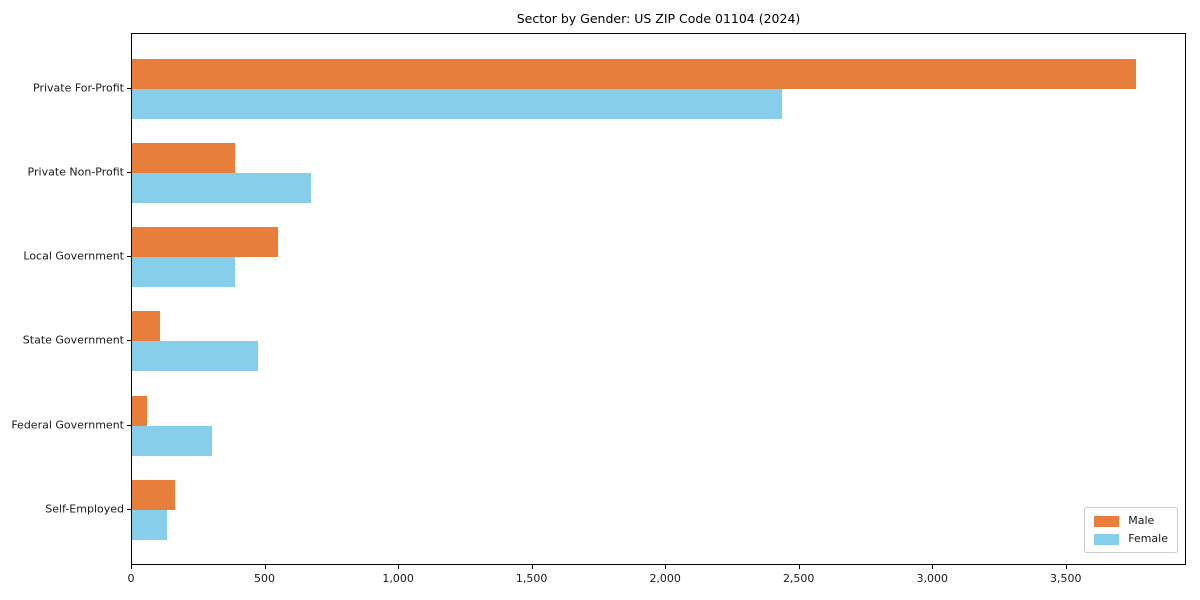 This screenshot has width=1200, height=600. Describe the element at coordinates (75, 172) in the screenshot. I see `y-tick-label-private-non-profit: Private Non-Profit` at that location.